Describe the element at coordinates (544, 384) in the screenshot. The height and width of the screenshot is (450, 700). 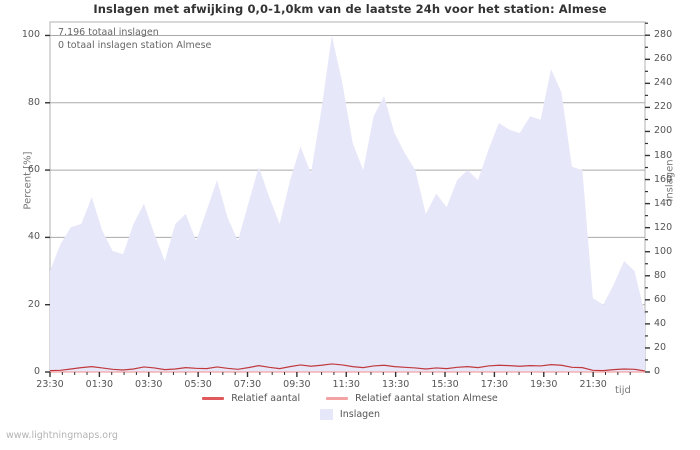
I see `tick-label-x: 19:30` at that location.